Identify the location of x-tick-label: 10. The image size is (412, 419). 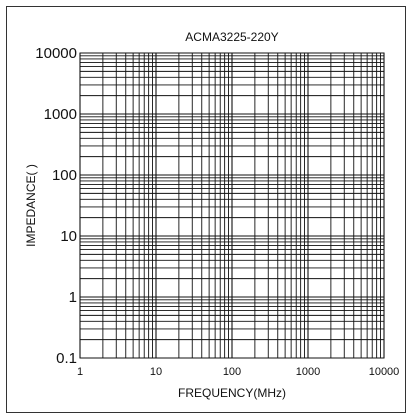
(156, 372).